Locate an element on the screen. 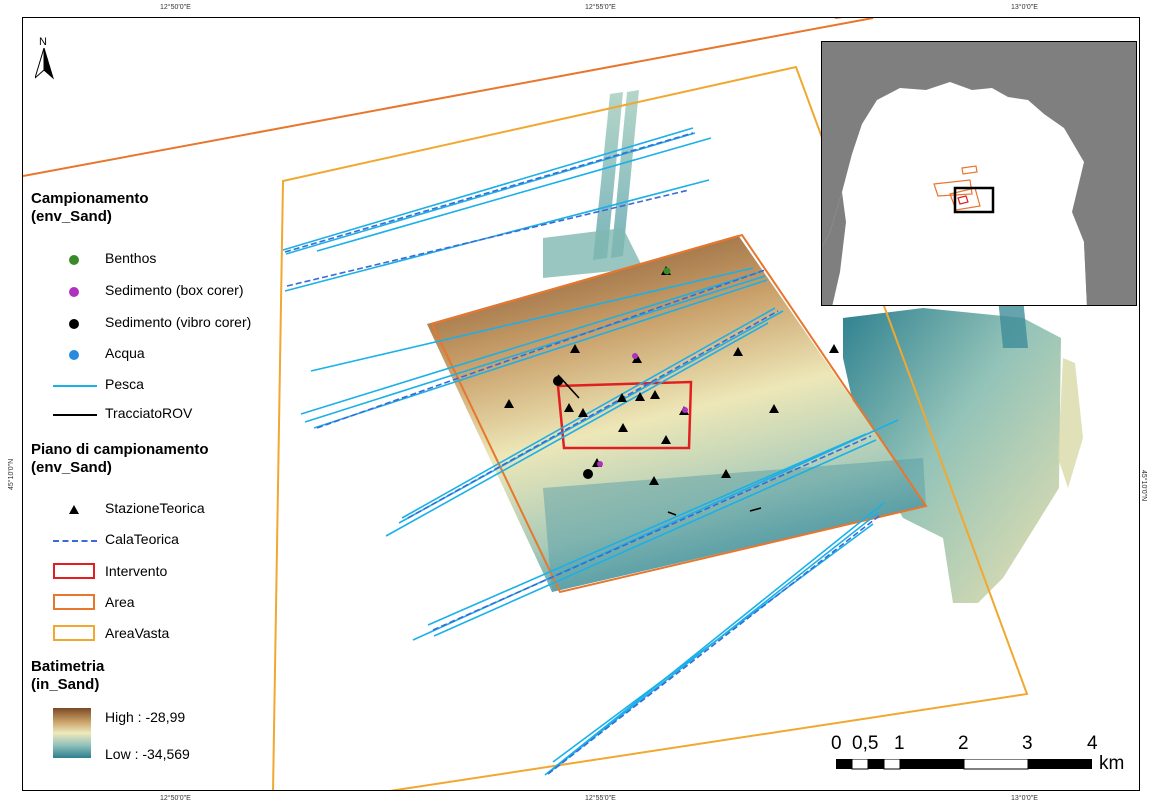  overview-inset-map is located at coordinates (979, 173).